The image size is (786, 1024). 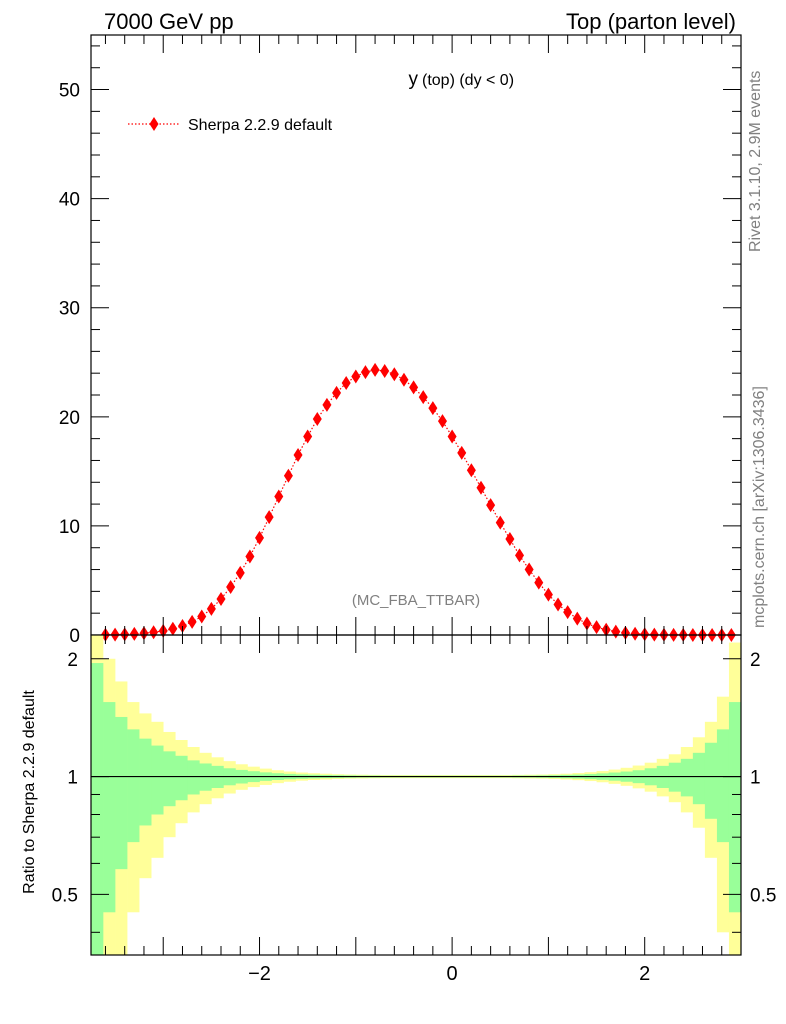 I want to click on x-tick-label: 0, so click(x=452, y=974).